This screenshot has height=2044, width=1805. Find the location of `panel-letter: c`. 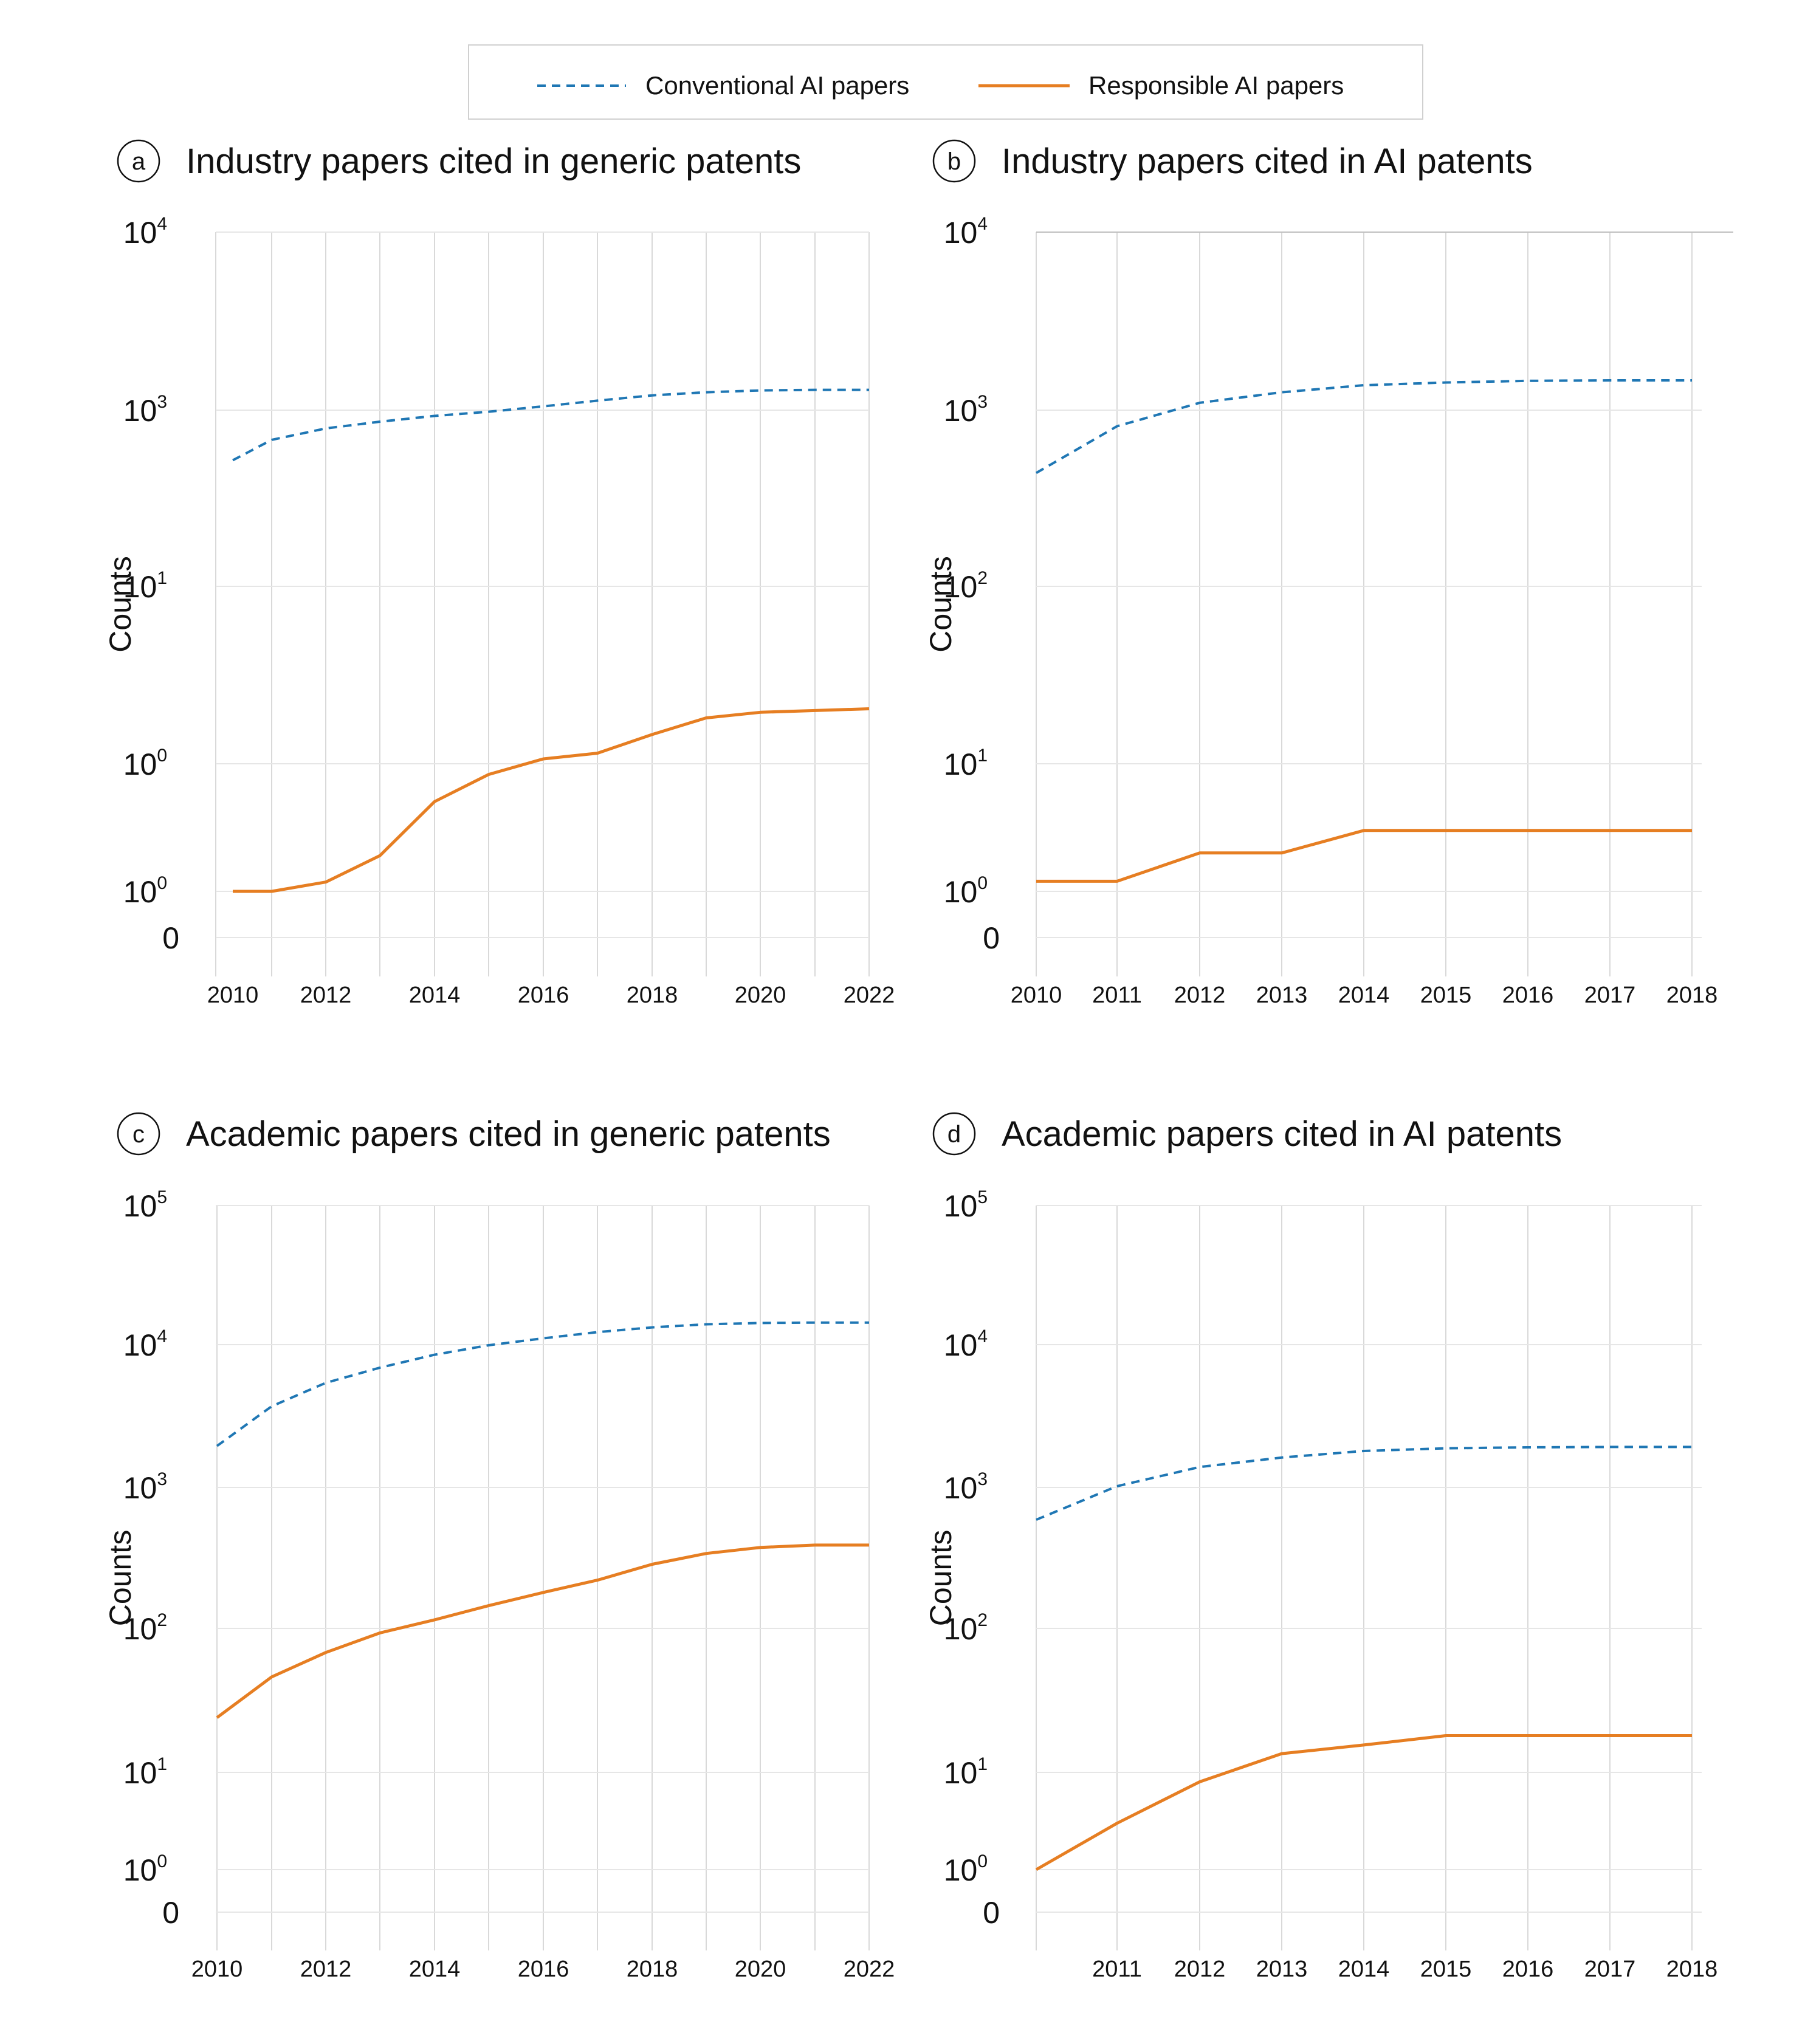

panel-letter: c is located at coordinates (138, 1134).